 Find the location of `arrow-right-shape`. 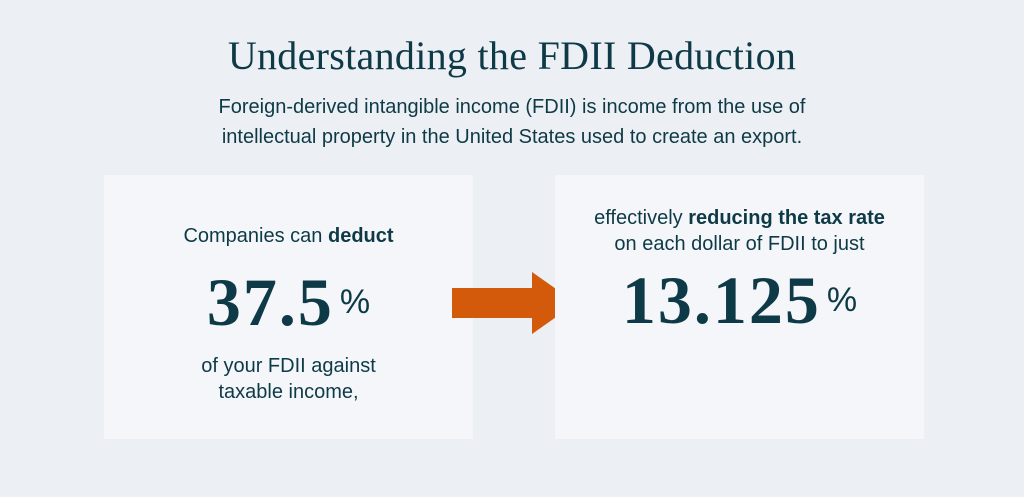

arrow-right-shape is located at coordinates (514, 303).